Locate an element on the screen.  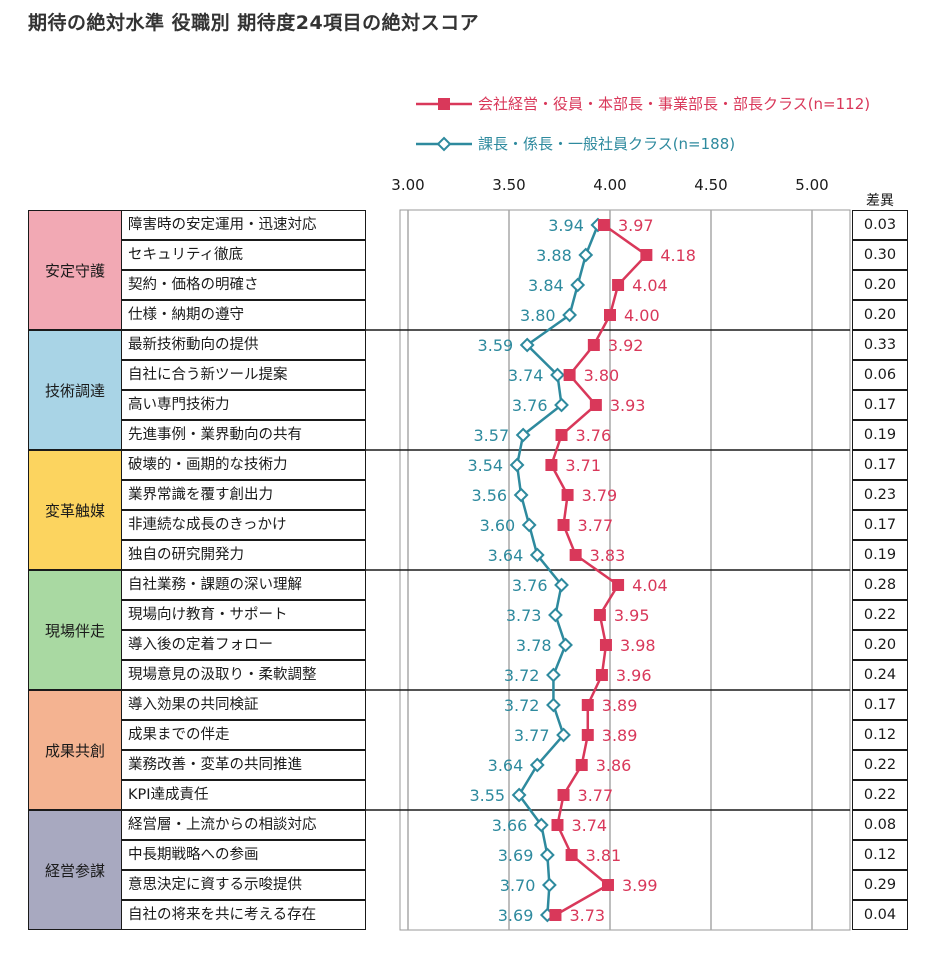
staff-data-label: 3.73 is located at coordinates (524, 615).